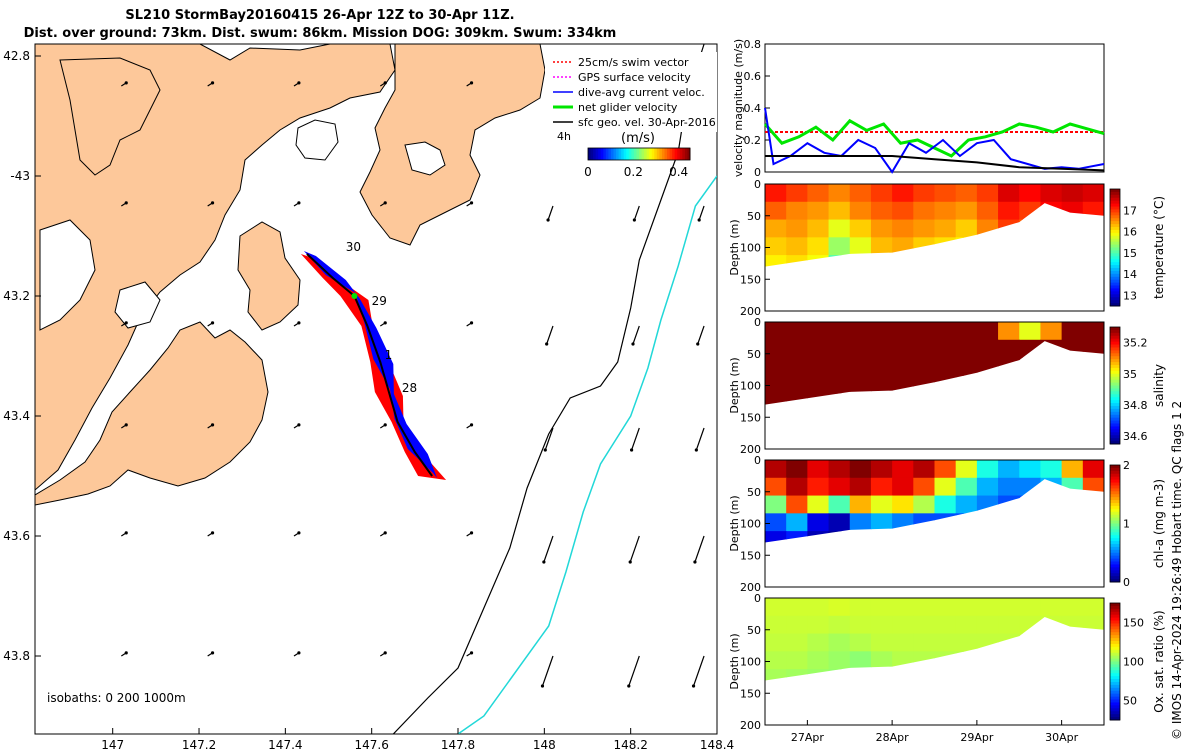  I want to click on depth-tick-label: 200, so click(750, 311).